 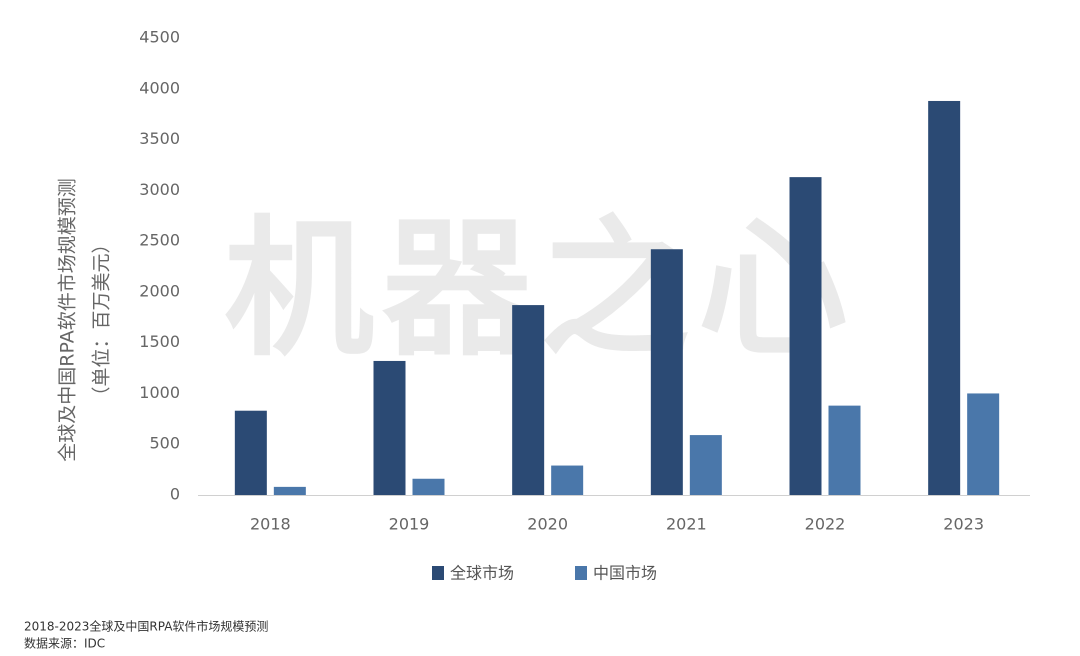 I want to click on source: 数据来源：IDC, so click(x=64, y=643).